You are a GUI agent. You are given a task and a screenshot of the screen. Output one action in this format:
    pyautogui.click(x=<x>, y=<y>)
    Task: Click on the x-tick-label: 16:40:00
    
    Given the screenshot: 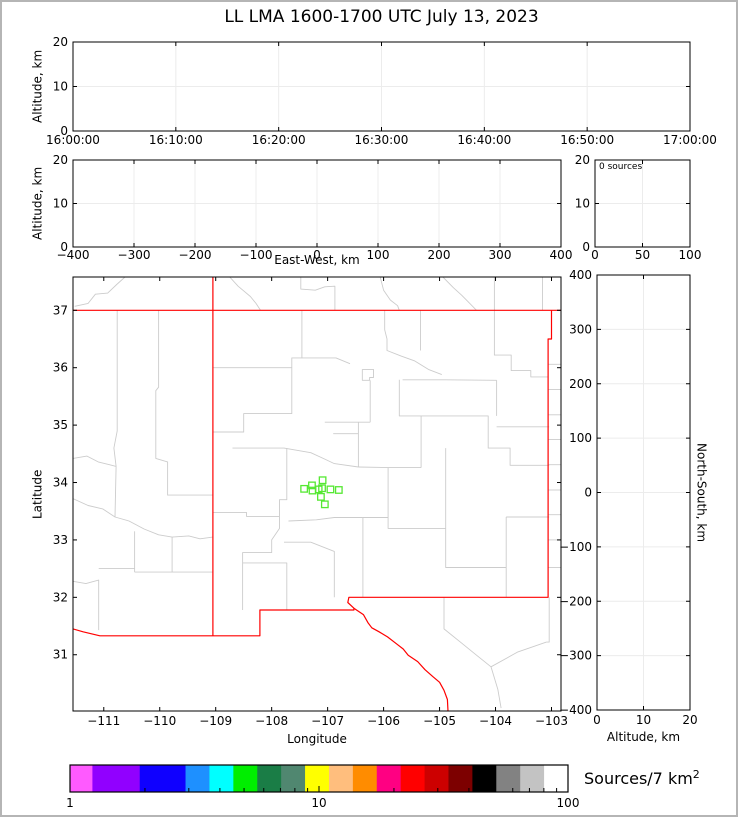 What is the action you would take?
    pyautogui.click(x=484, y=140)
    